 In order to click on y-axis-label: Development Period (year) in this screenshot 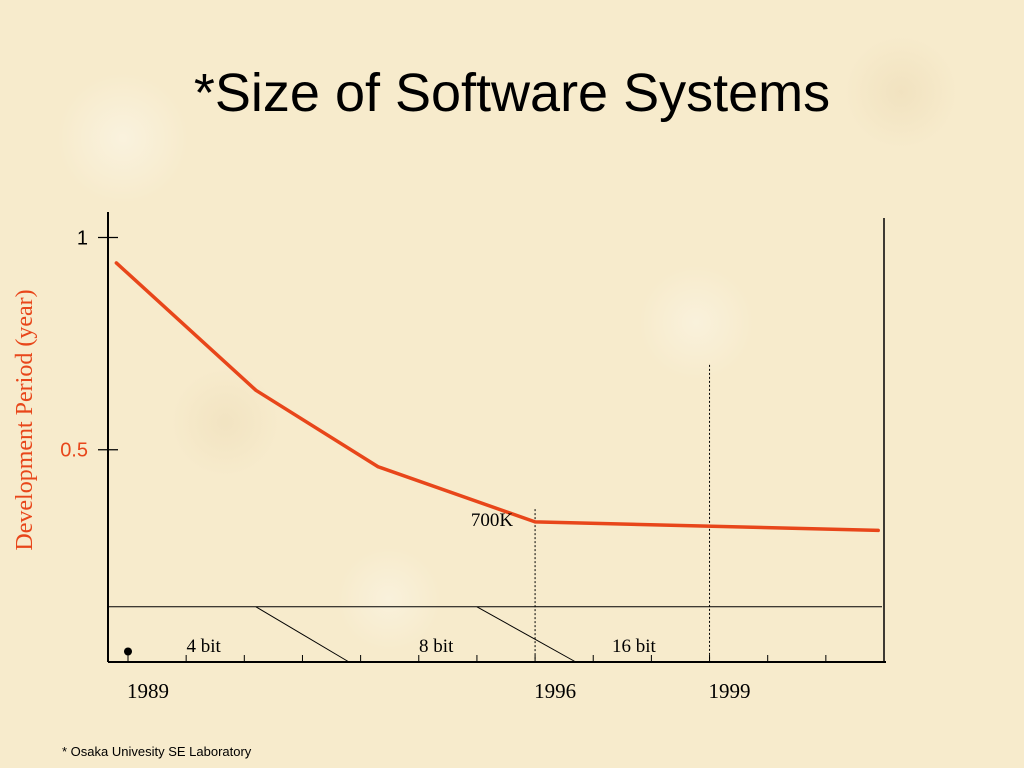, I will do `click(25, 419)`.